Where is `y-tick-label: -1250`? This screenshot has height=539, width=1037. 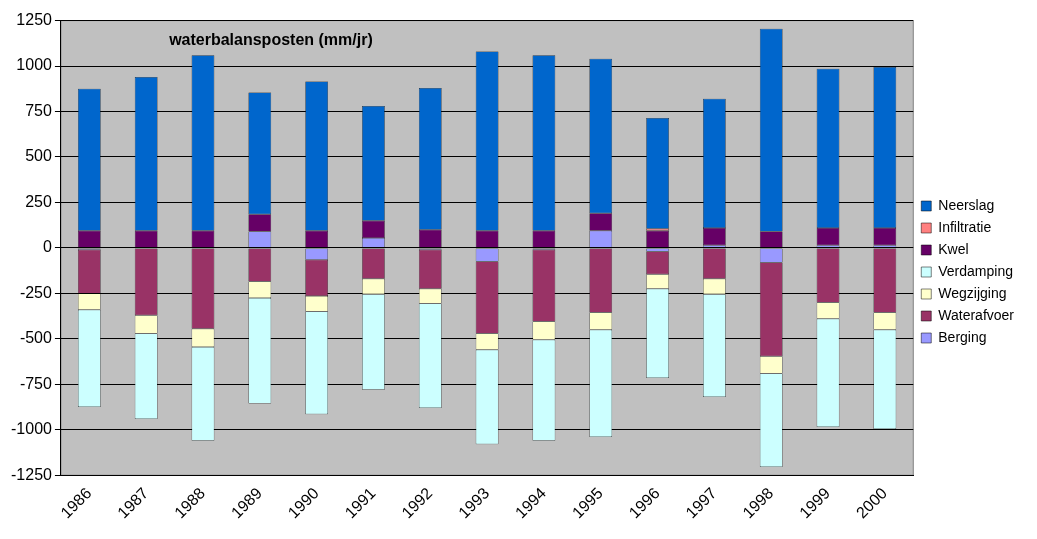 y-tick-label: -1250 is located at coordinates (32, 474).